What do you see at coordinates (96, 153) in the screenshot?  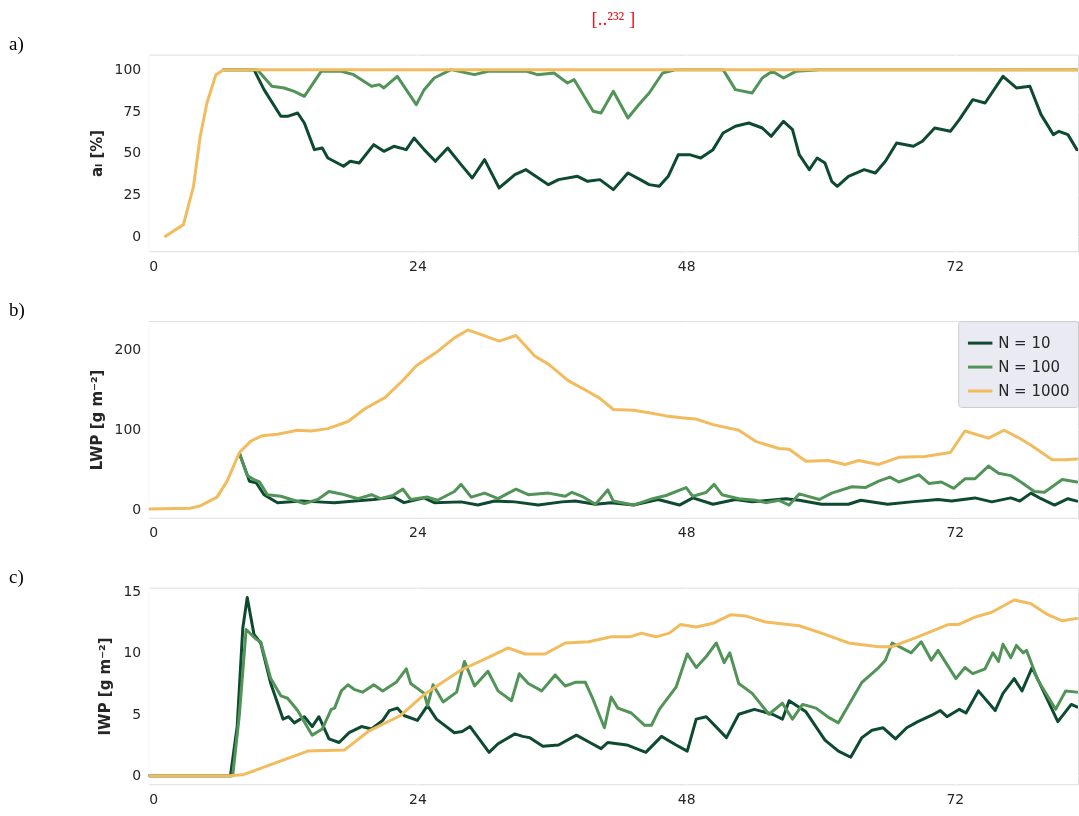 I see `y-axis-title: aₗ [%]` at bounding box center [96, 153].